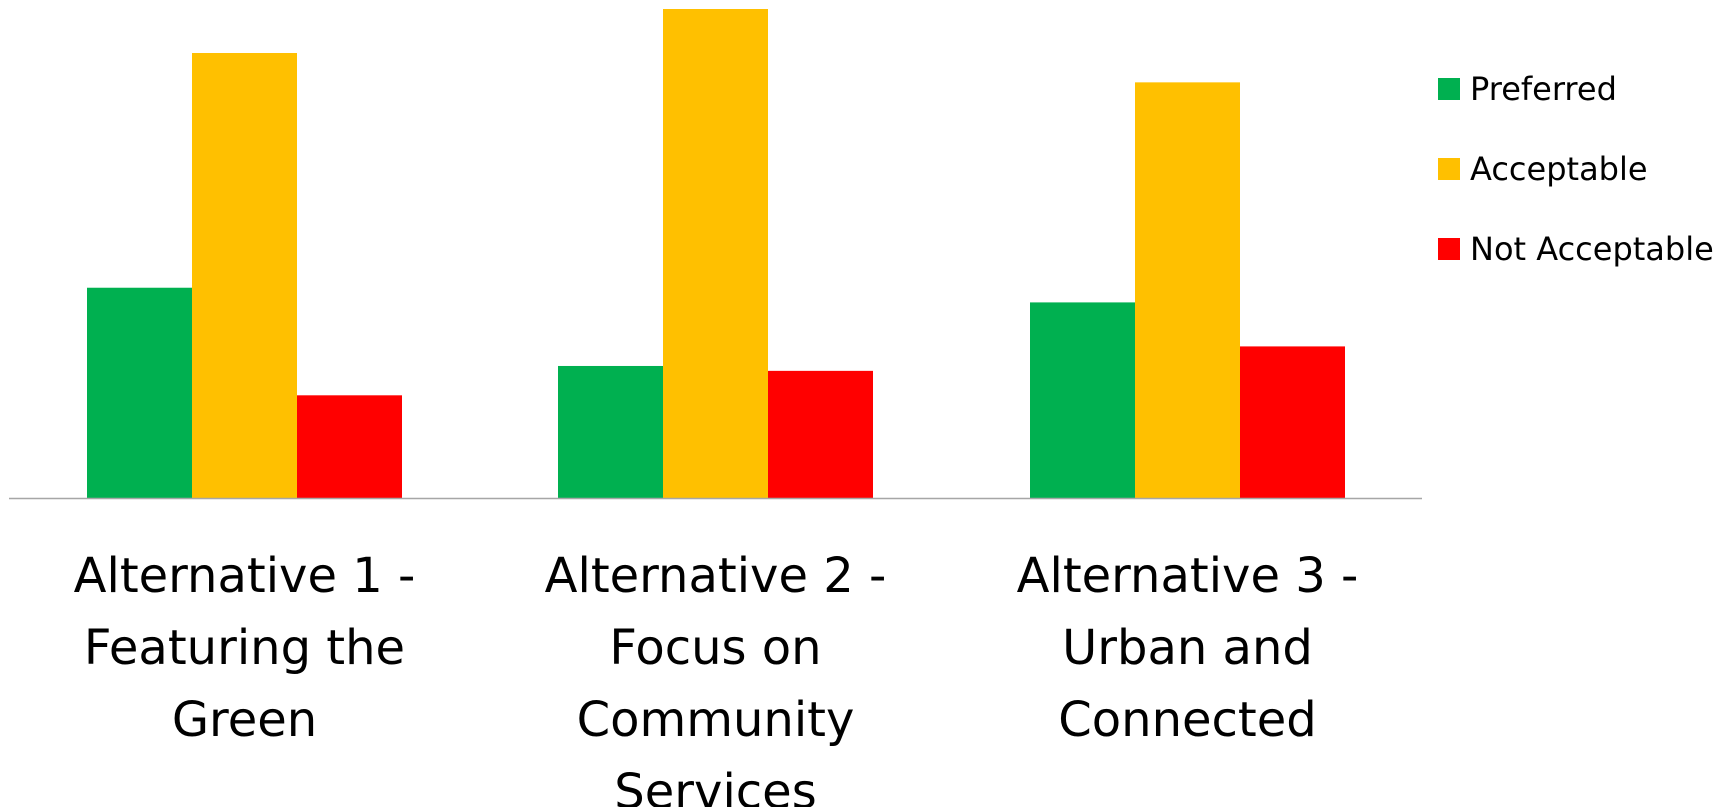 This screenshot has width=1736, height=807. I want to click on category-label-3-line-1: Alternative 3 -, so click(1188, 576).